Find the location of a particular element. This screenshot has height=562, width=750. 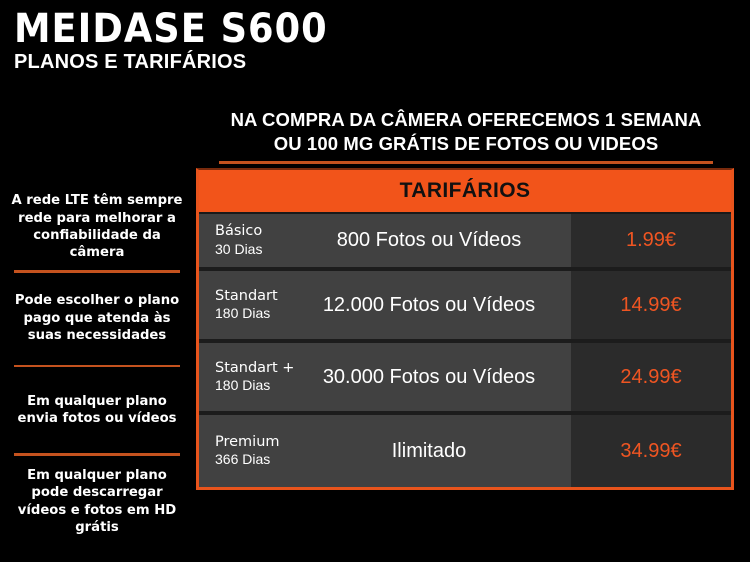

brand-title: MEIDASE S600 is located at coordinates (171, 29).